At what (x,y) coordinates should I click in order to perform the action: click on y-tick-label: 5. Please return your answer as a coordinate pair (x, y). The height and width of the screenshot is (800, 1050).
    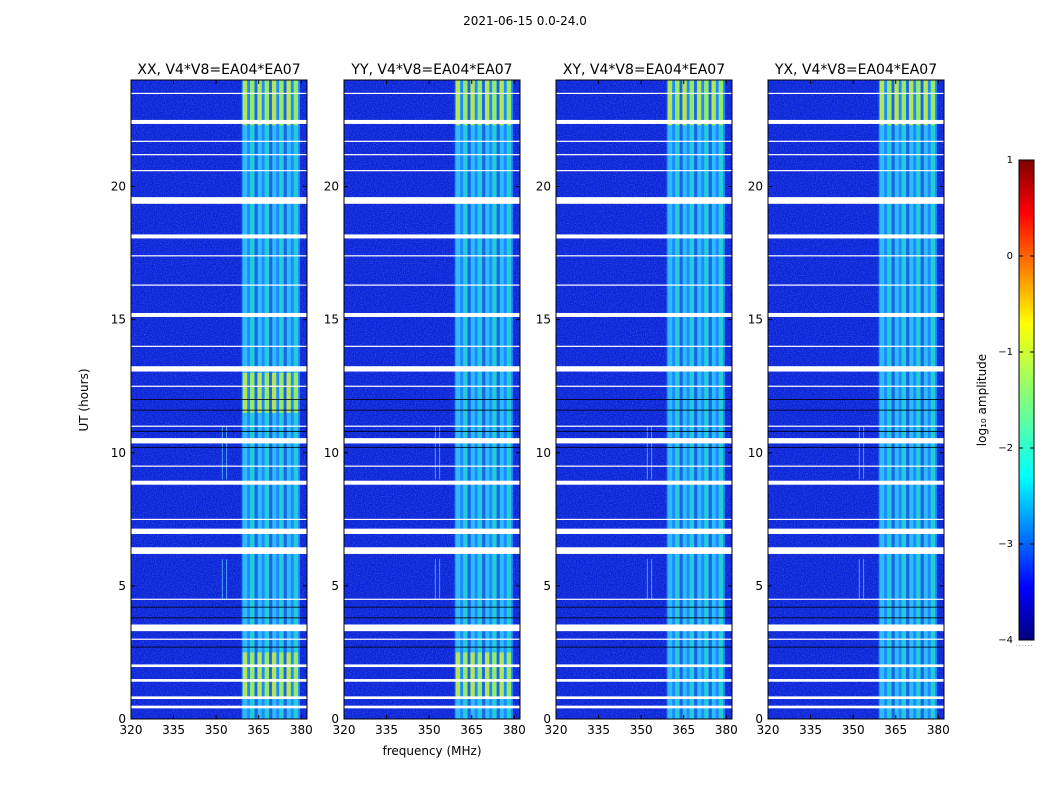
    Looking at the image, I should click on (335, 586).